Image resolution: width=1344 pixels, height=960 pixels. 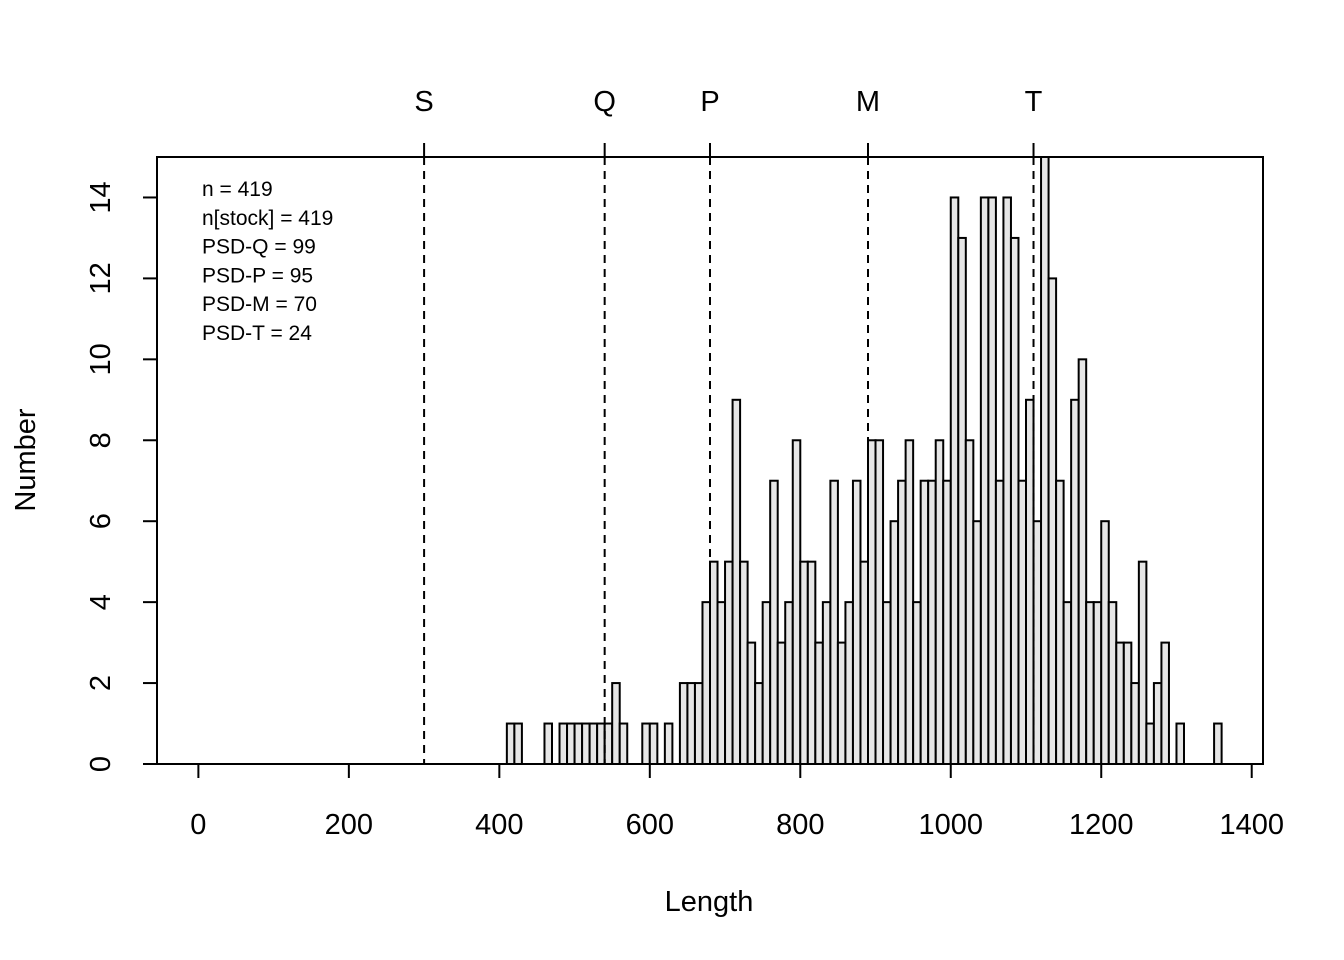 I want to click on psd-label: S, so click(x=423, y=102).